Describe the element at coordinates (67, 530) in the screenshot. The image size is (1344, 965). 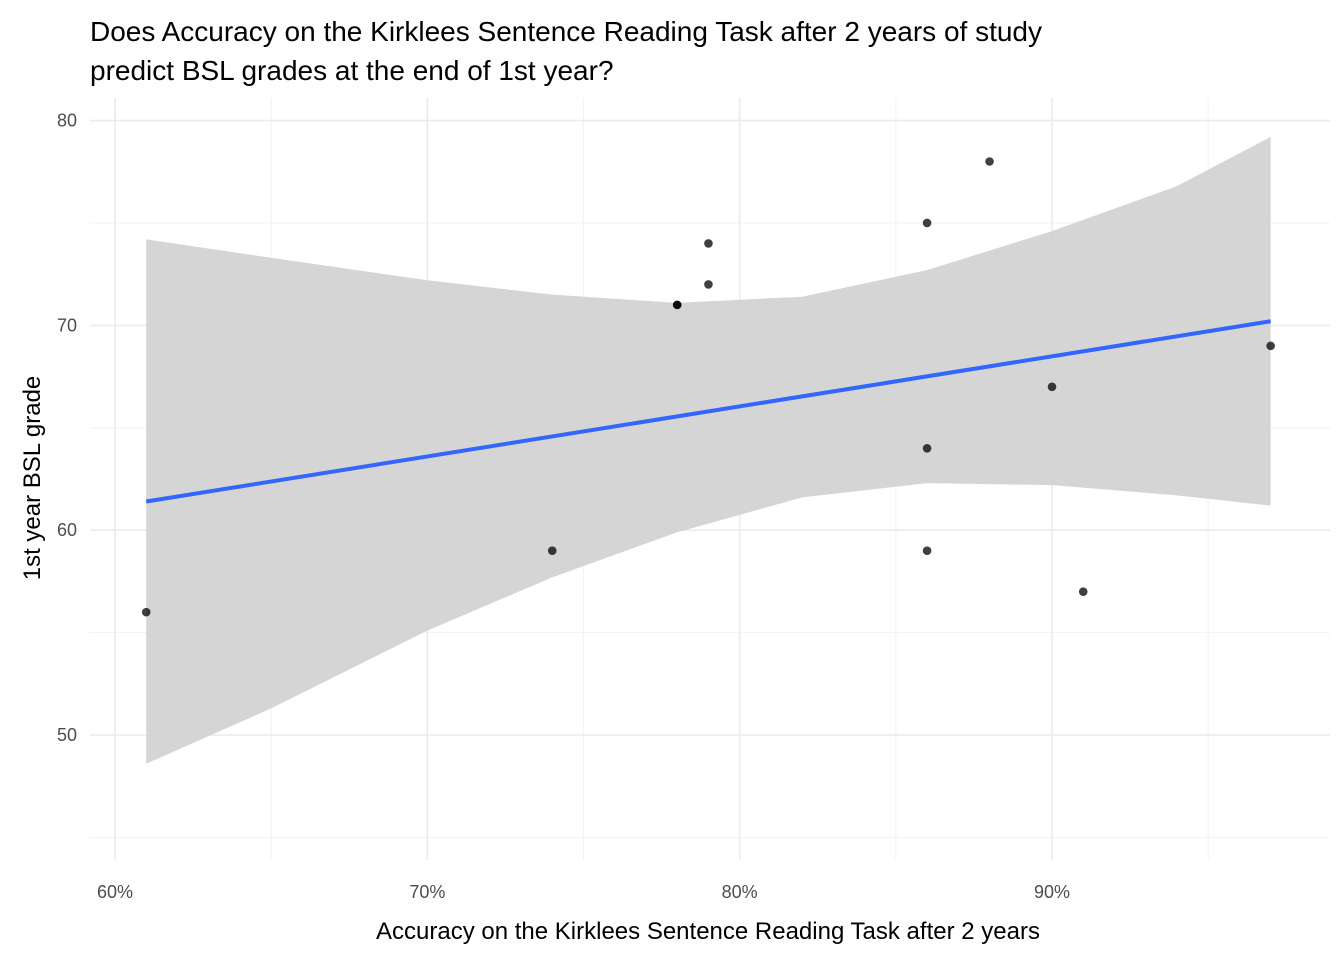
I see `y-tick-label: 60` at that location.